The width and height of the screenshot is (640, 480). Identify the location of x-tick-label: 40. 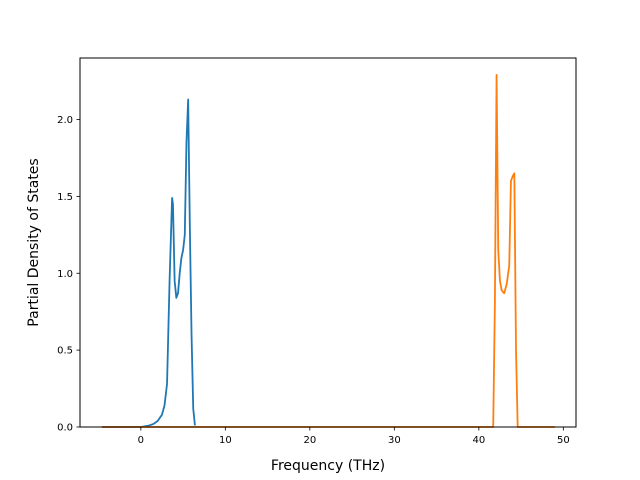
(478, 440).